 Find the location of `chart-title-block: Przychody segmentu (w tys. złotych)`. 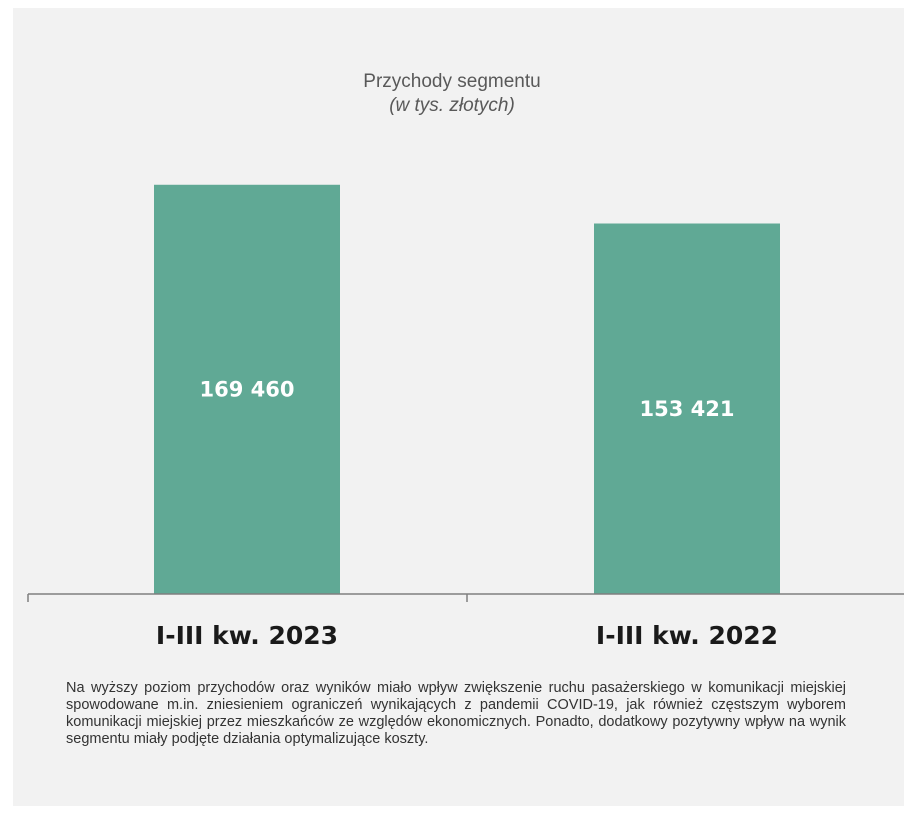

chart-title-block: Przychody segmentu (w tys. złotych) is located at coordinates (452, 94).